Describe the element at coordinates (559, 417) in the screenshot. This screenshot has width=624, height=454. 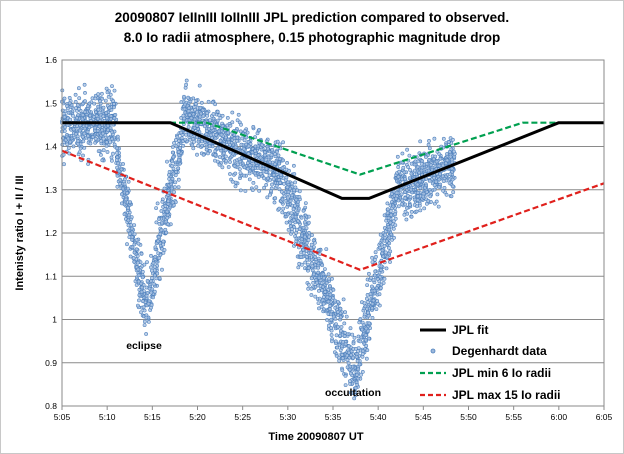
I see `x-tick-label: 6:00` at that location.